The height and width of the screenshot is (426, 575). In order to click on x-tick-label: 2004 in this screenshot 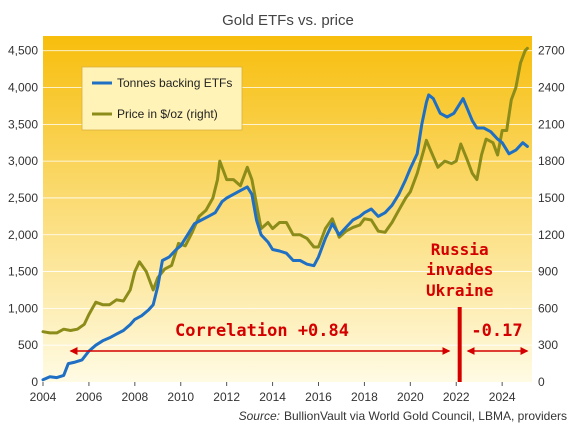, I will do `click(43, 397)`.